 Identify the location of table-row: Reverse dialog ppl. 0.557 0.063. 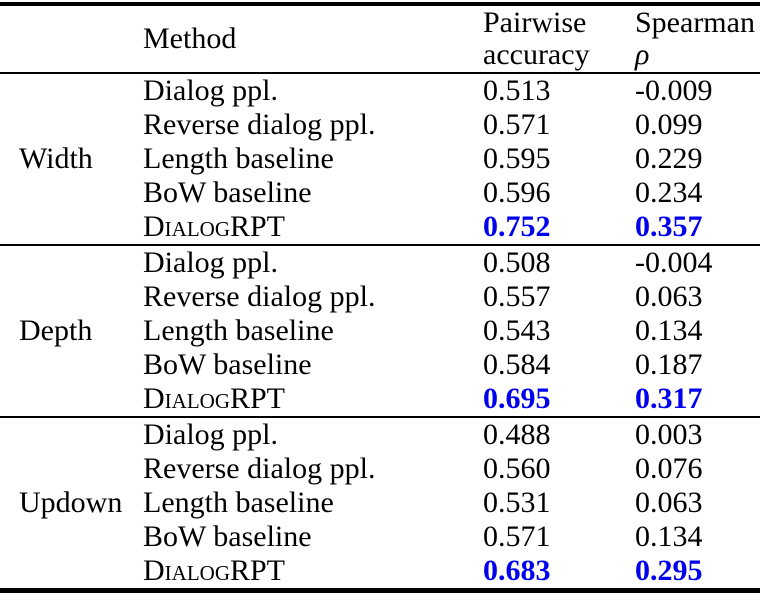
(380, 297).